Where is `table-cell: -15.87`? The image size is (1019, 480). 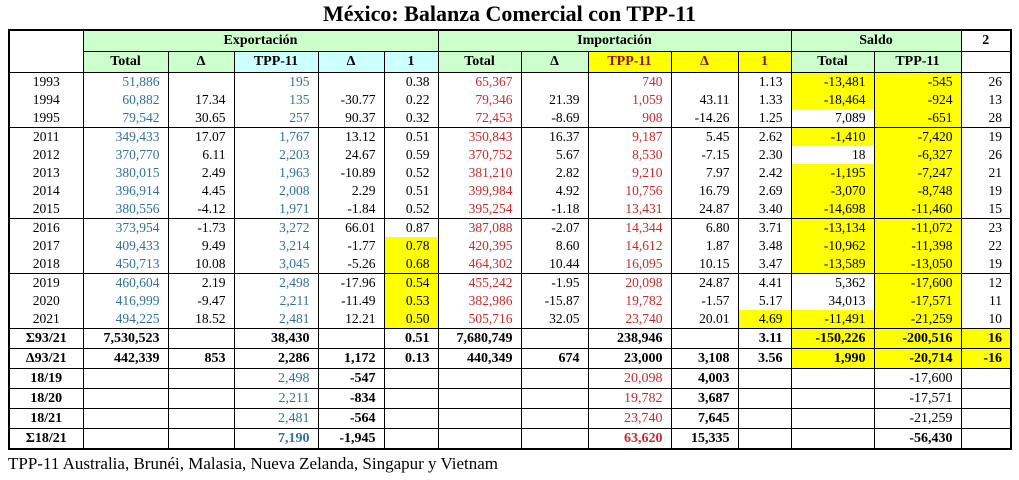 table-cell: -15.87 is located at coordinates (554, 301).